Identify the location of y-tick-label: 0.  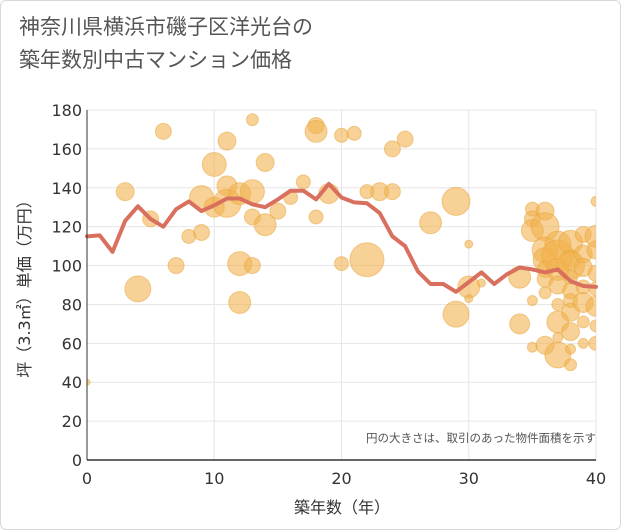
(77, 460).